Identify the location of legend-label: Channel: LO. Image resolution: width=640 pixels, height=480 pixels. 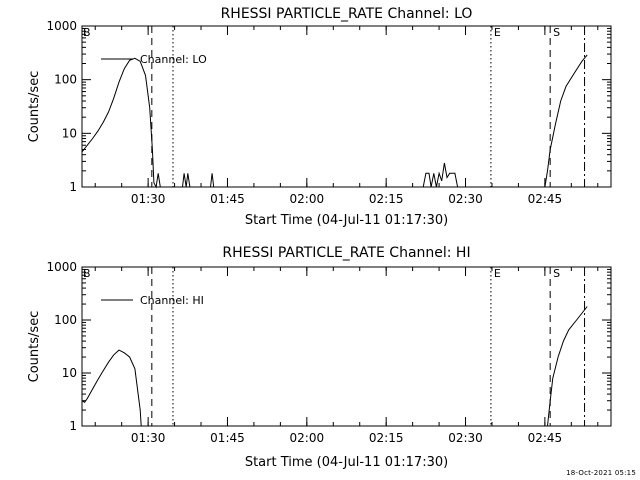
(173, 59).